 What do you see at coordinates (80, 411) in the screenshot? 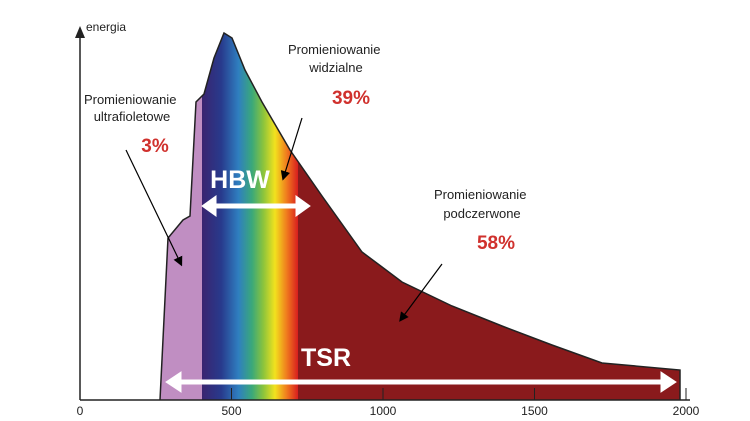
I see `x-tick-label: 0` at bounding box center [80, 411].